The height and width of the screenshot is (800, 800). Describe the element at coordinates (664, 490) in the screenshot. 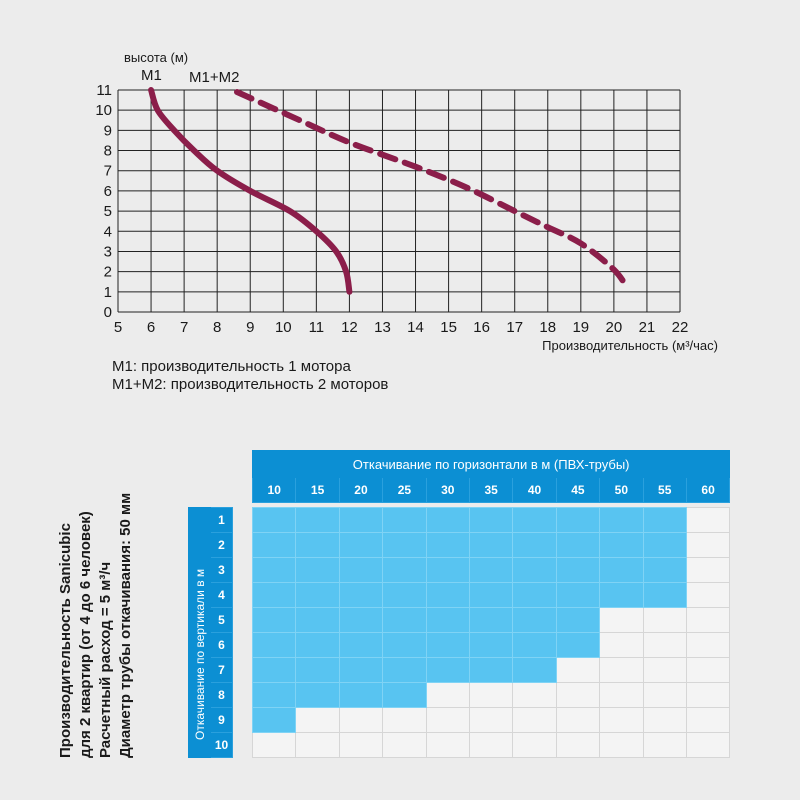

I see `column-header: 55` at that location.